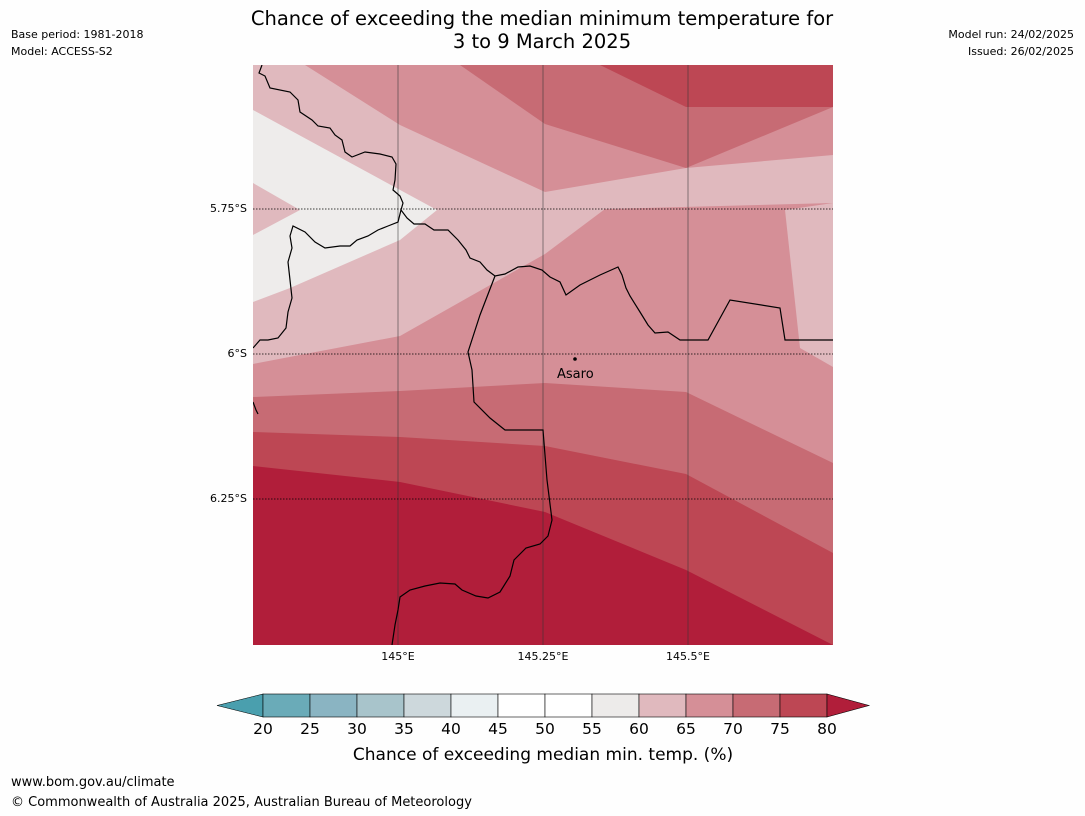 The width and height of the screenshot is (1085, 816). I want to click on base-period-text: Base period: 1981-2018, so click(77, 34).